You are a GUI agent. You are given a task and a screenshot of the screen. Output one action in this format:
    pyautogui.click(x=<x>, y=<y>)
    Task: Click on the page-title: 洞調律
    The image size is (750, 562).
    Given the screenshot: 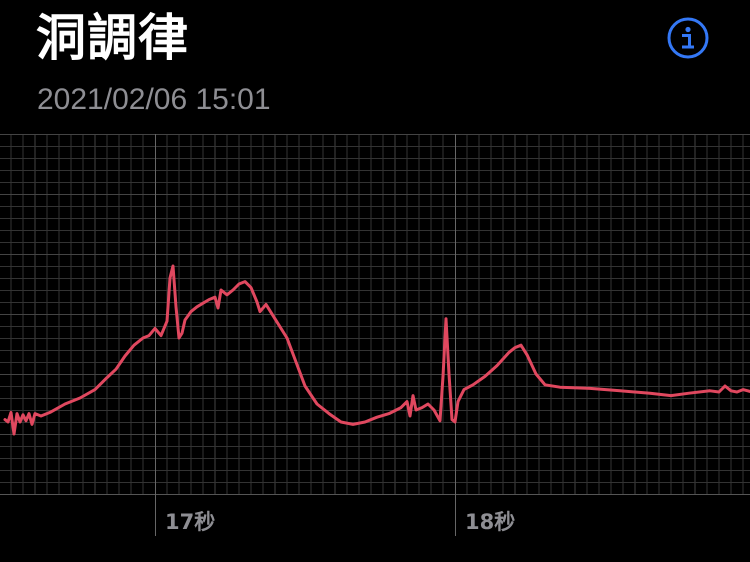 What is the action you would take?
    pyautogui.click(x=112, y=38)
    